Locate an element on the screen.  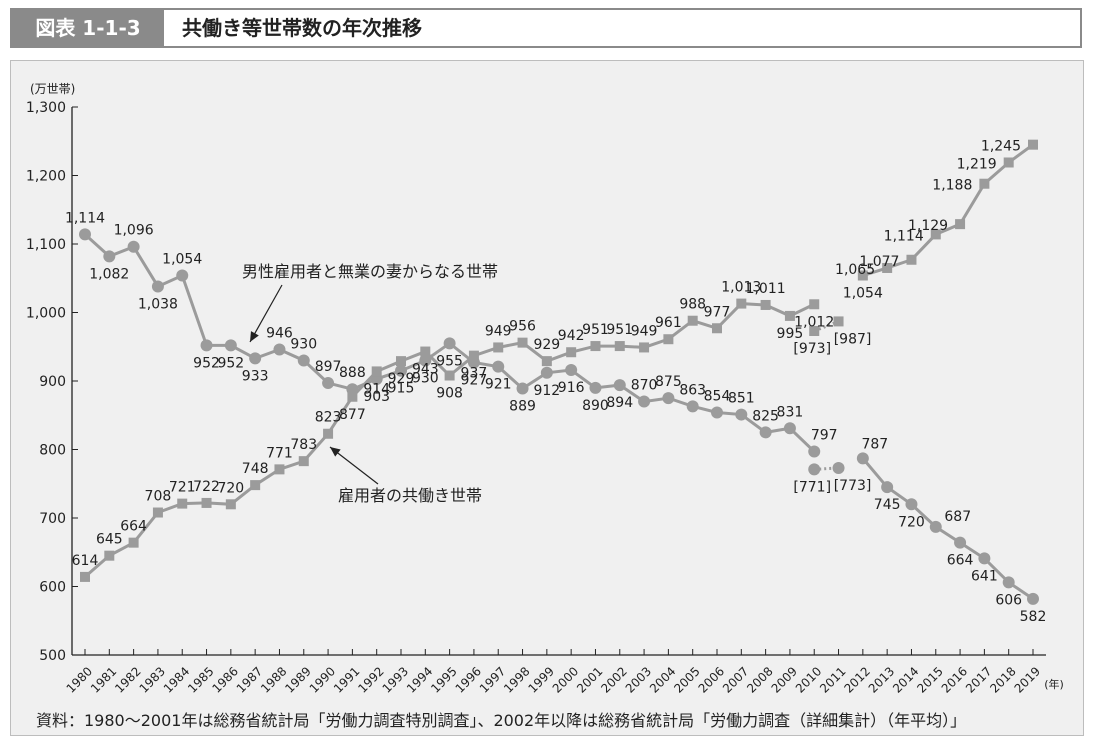
y-tick-label: 1,100 is located at coordinates (46, 245).